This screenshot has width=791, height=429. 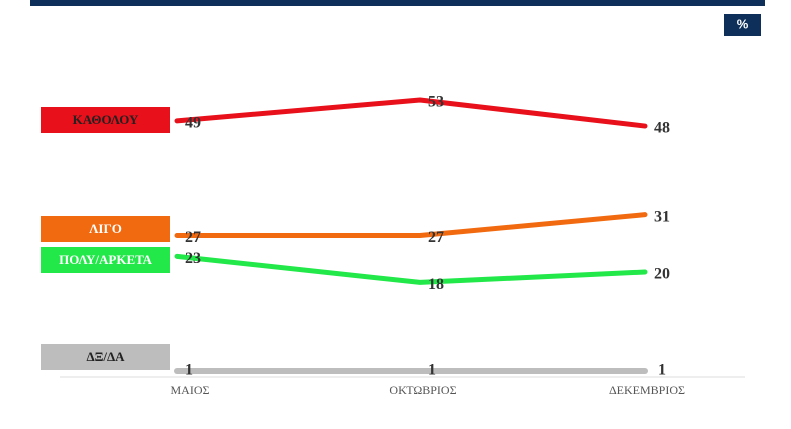 What do you see at coordinates (193, 258) in the screenshot?
I see `data-label: 23` at bounding box center [193, 258].